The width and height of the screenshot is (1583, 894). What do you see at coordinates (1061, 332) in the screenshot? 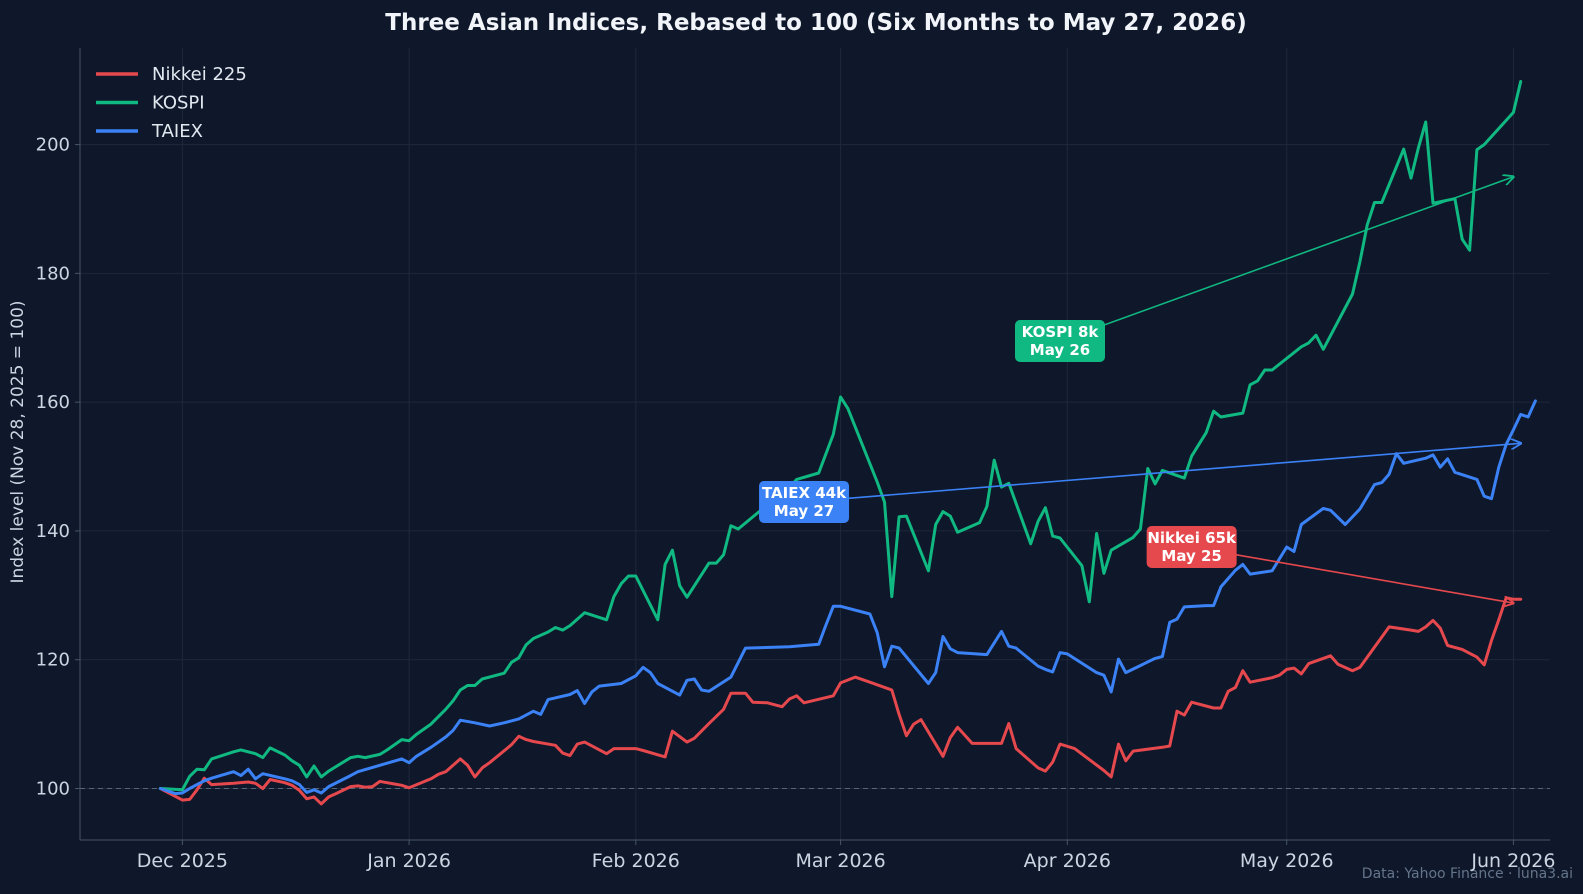
I see `annotation-label: KOSPI 8k` at bounding box center [1061, 332].